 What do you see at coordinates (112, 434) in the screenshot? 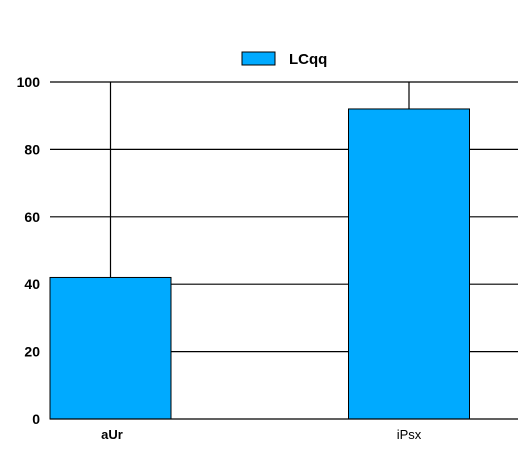
I see `x-tick-label-aUr: aUr` at bounding box center [112, 434].